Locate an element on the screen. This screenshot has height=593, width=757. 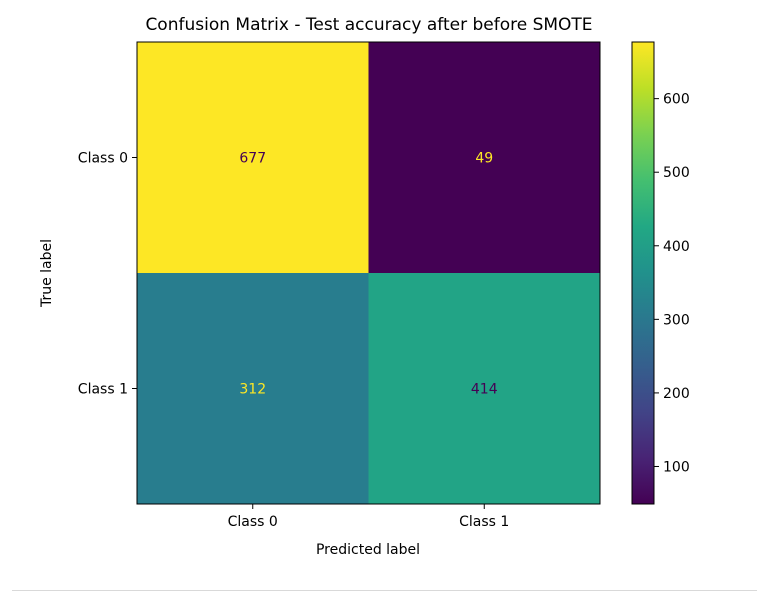
y-axis-label: True label is located at coordinates (47, 273).